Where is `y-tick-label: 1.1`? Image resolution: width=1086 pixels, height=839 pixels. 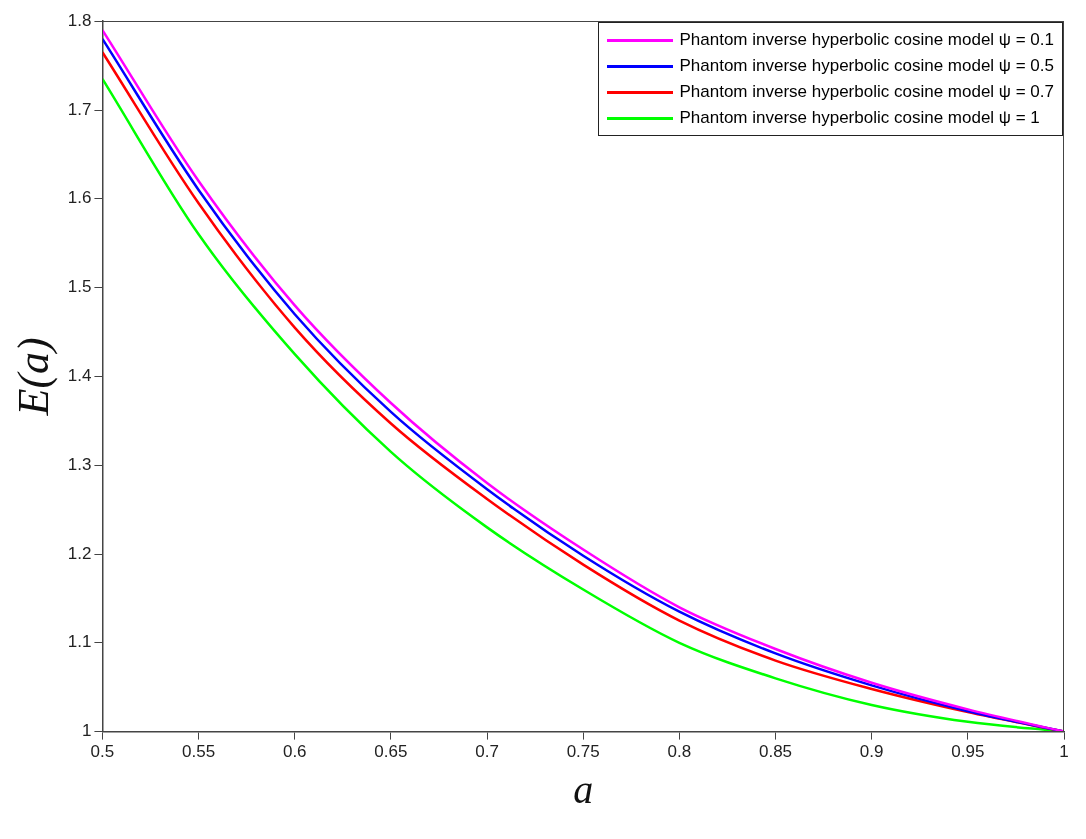 y-tick-label: 1.1 is located at coordinates (79, 642).